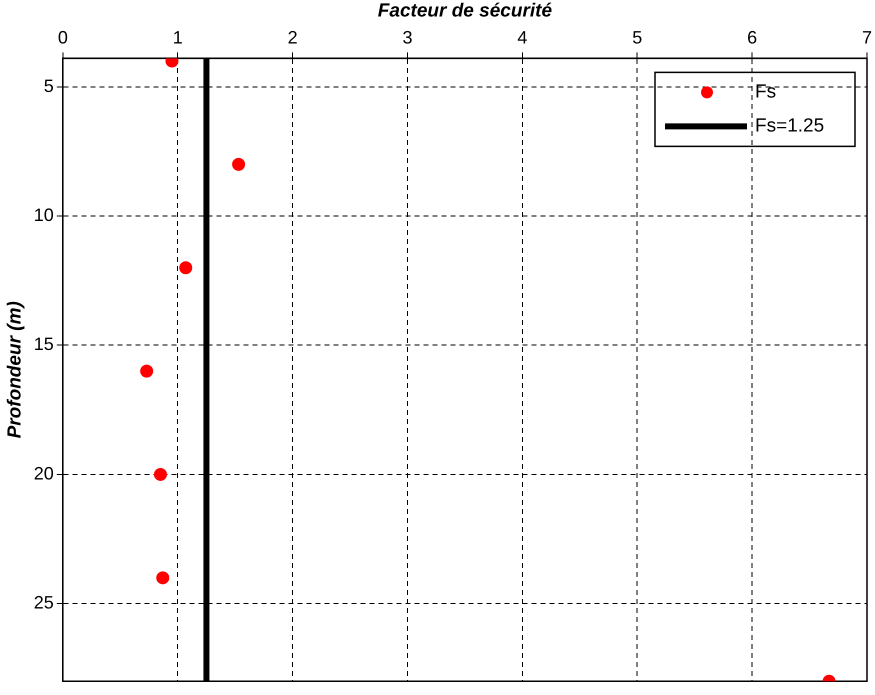 The height and width of the screenshot is (695, 875). What do you see at coordinates (465, 11) in the screenshot?
I see `x-axis-title: Facteur de sécurité` at bounding box center [465, 11].